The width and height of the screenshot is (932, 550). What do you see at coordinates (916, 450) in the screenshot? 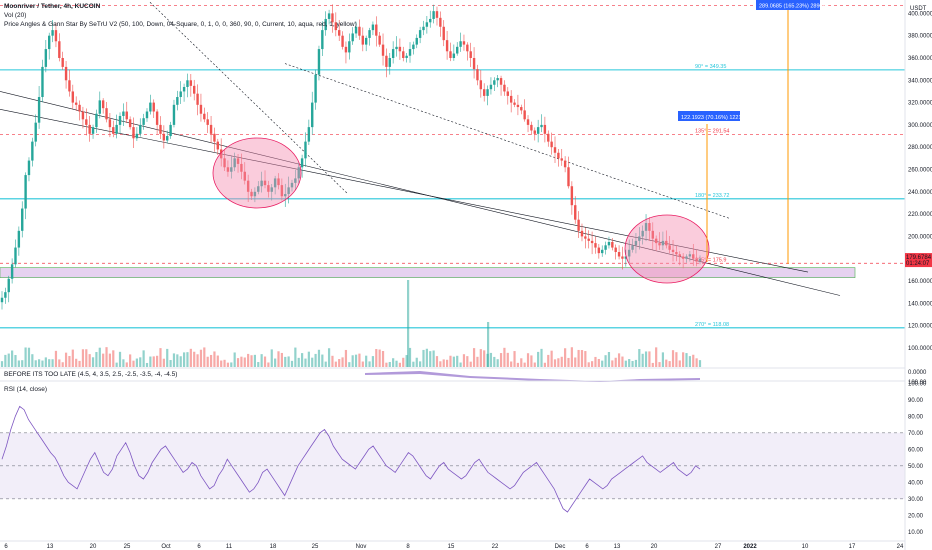
I see `rsi-tick: 60.00` at bounding box center [916, 450].